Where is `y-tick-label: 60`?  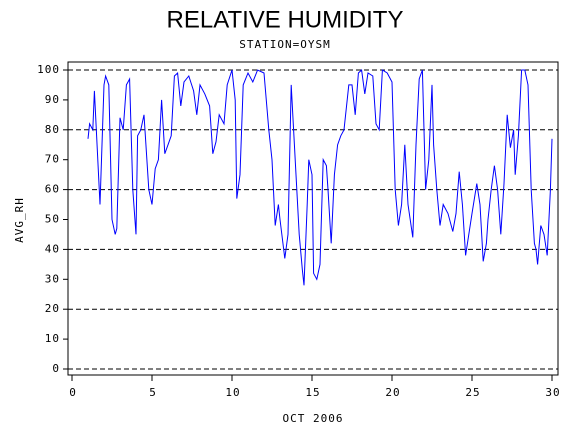
y-tick-label: 60 is located at coordinates (52, 189).